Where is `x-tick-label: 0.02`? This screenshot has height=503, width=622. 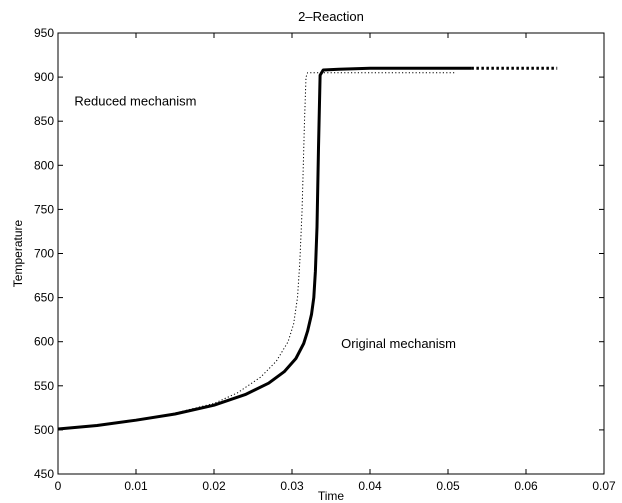 x-tick-label: 0.02 is located at coordinates (214, 486).